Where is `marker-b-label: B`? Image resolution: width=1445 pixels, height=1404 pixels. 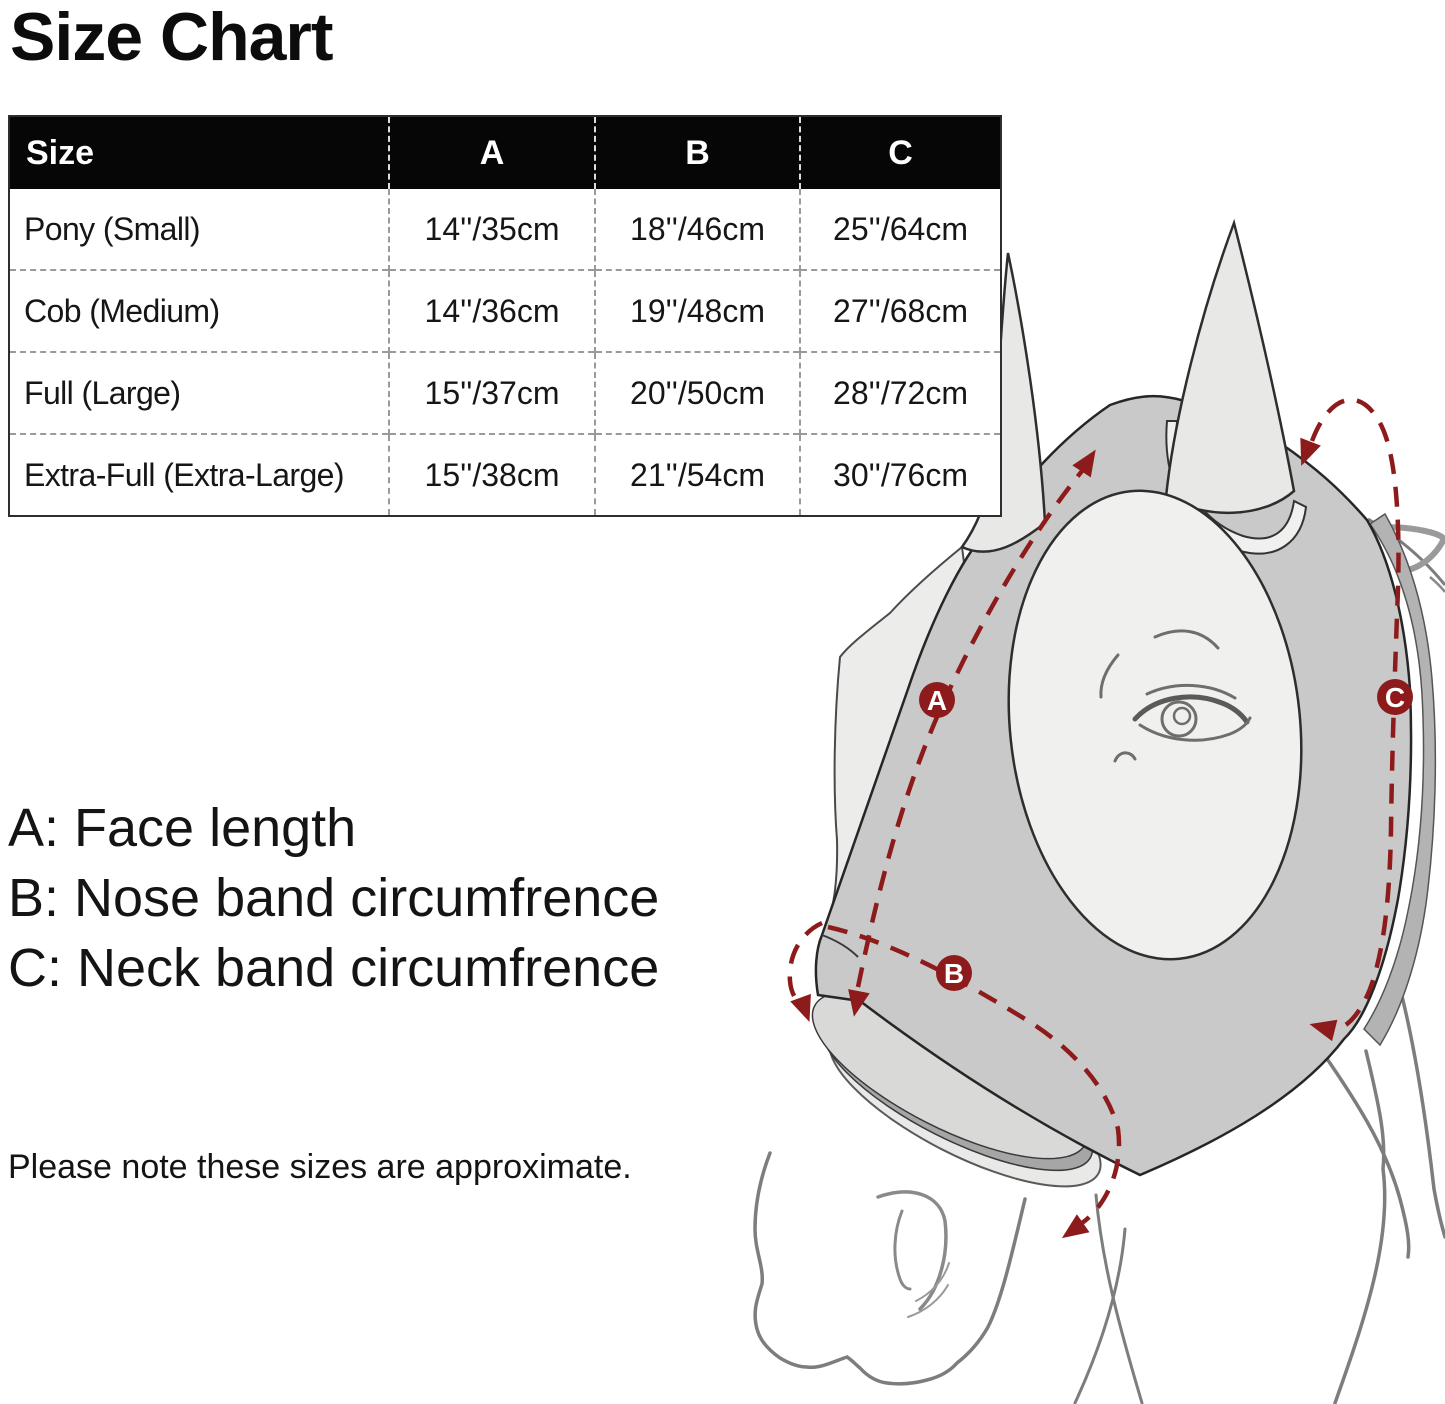 marker-b-label: B is located at coordinates (954, 973).